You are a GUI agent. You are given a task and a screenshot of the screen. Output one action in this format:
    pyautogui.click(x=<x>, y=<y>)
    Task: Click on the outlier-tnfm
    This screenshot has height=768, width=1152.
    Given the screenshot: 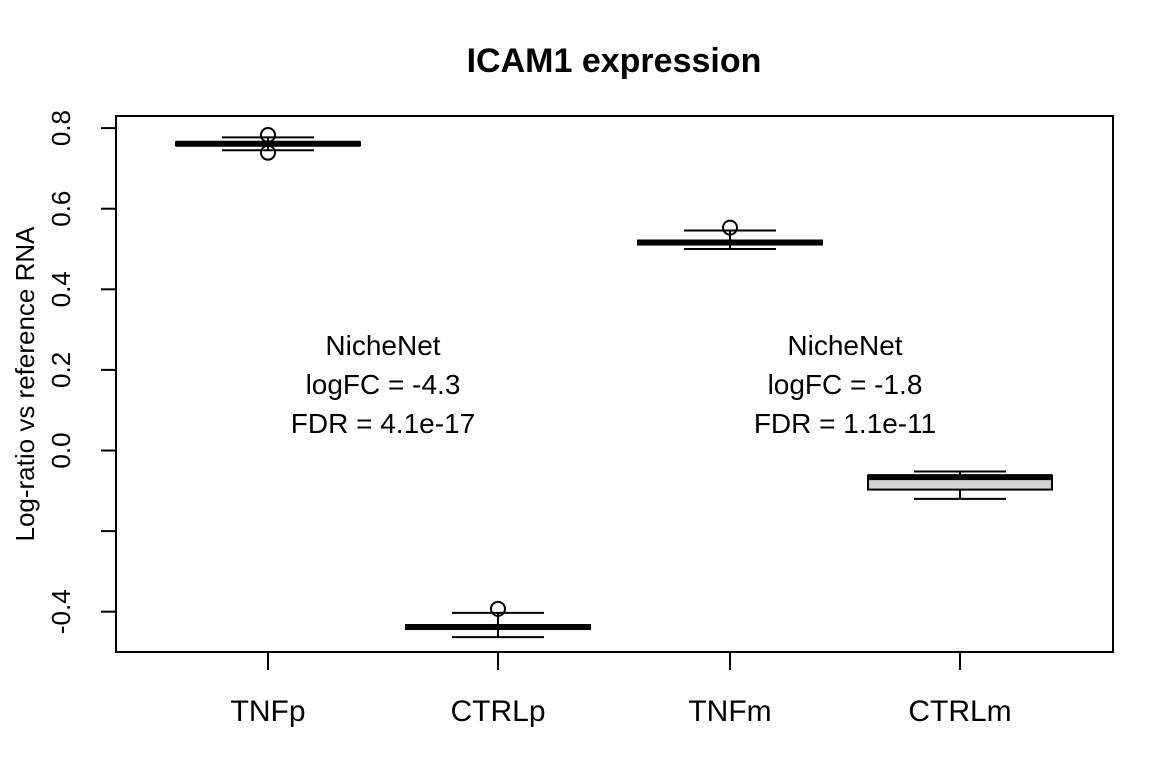 What is the action you would take?
    pyautogui.click(x=730, y=227)
    